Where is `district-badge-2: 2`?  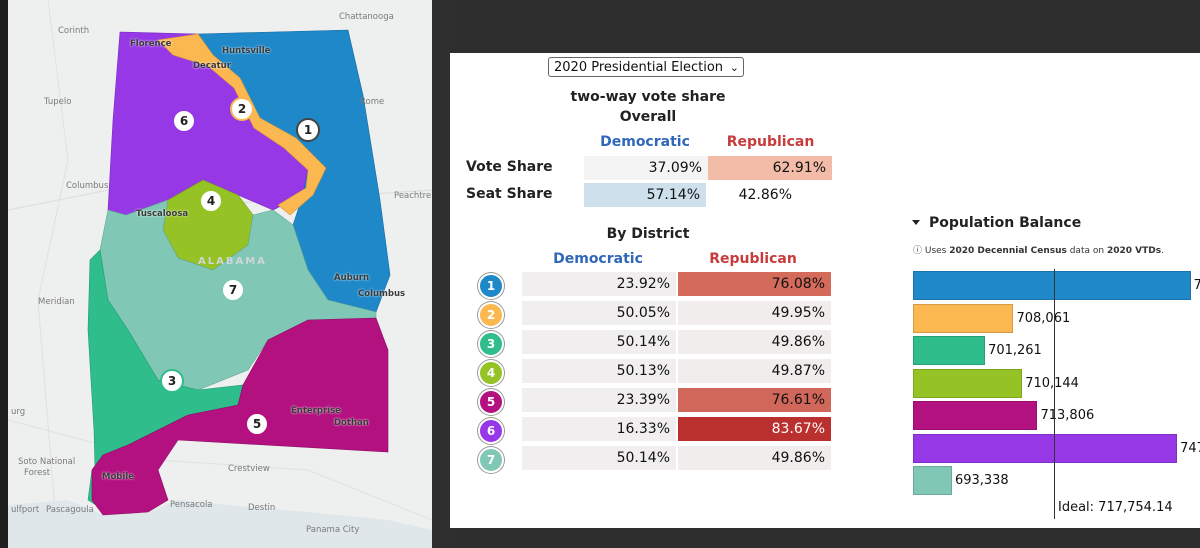 district-badge-2: 2 is located at coordinates (491, 315).